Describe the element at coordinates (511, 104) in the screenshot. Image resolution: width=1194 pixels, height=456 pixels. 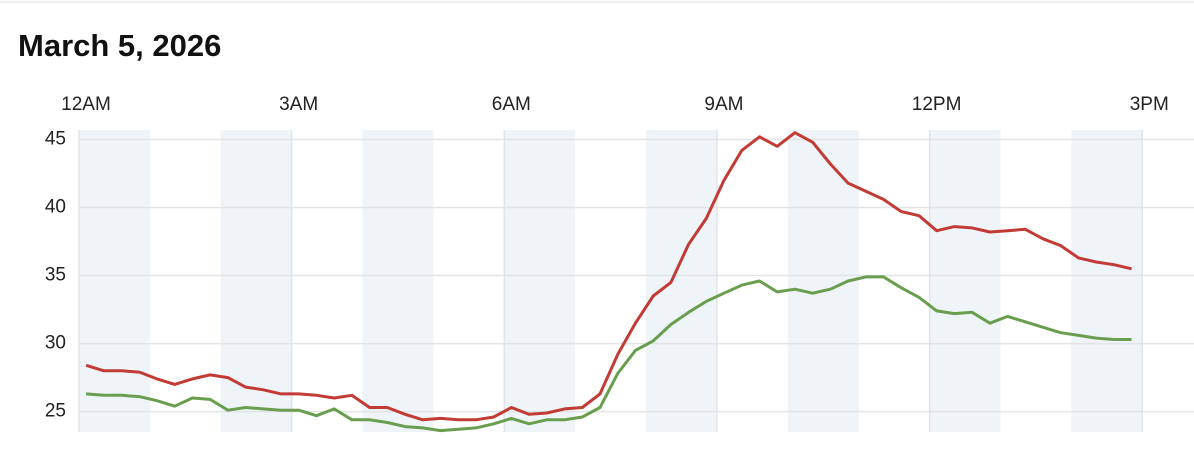
I see `x-tick-label: 6AM` at that location.